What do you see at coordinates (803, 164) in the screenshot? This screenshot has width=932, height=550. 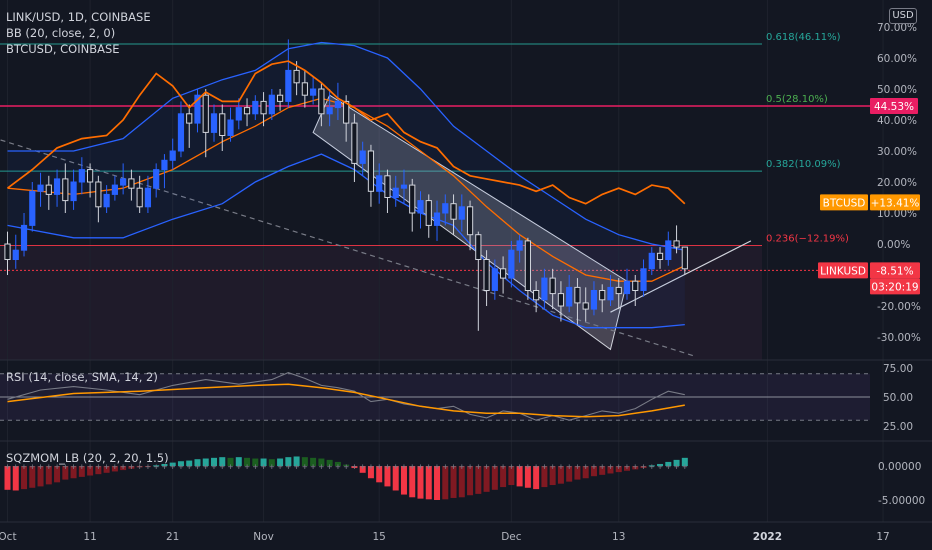 I see `fib-level-label: 0.382(10.09%)` at bounding box center [803, 164].